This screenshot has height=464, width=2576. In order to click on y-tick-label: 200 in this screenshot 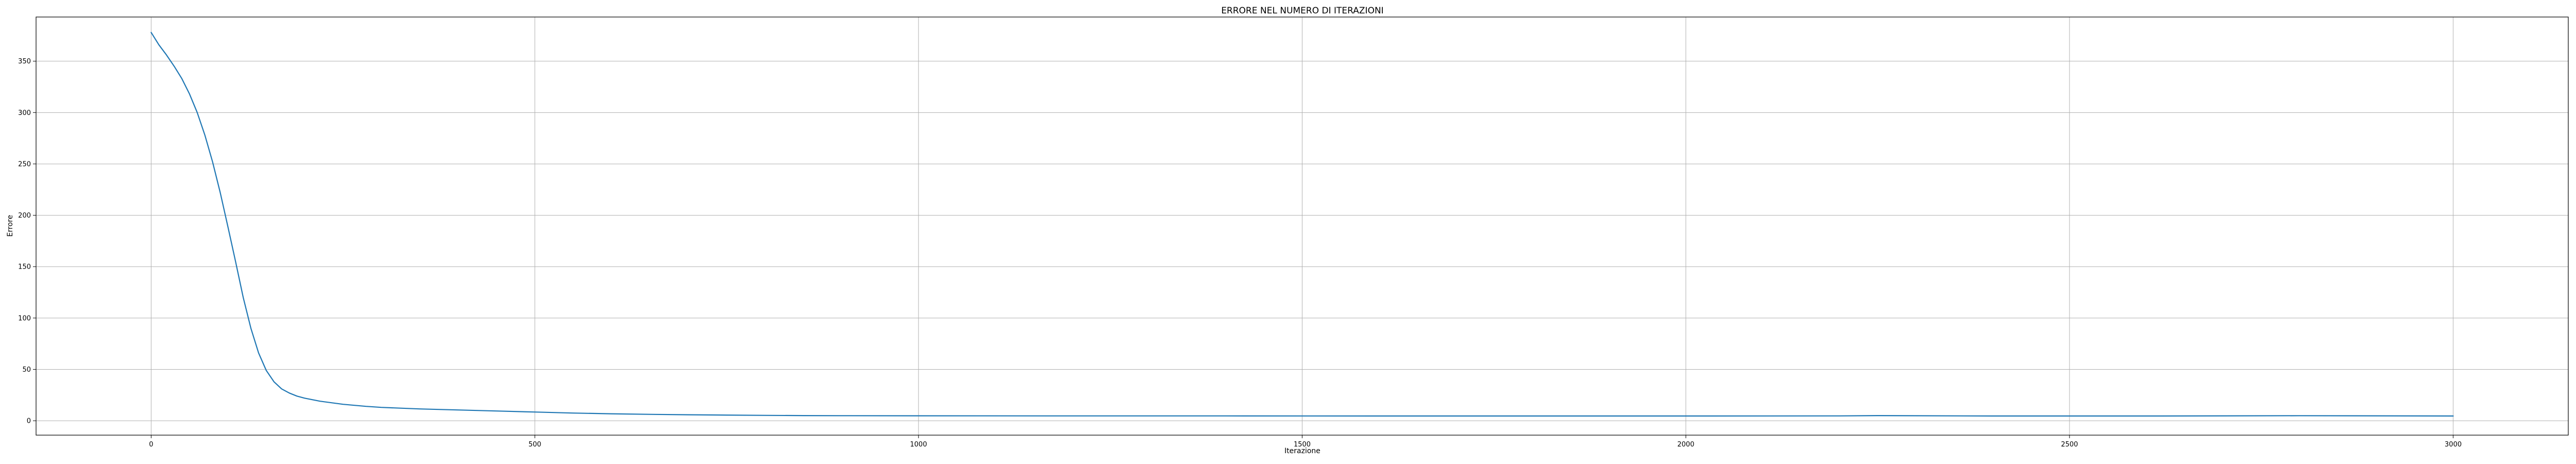, I will do `click(24, 216)`.